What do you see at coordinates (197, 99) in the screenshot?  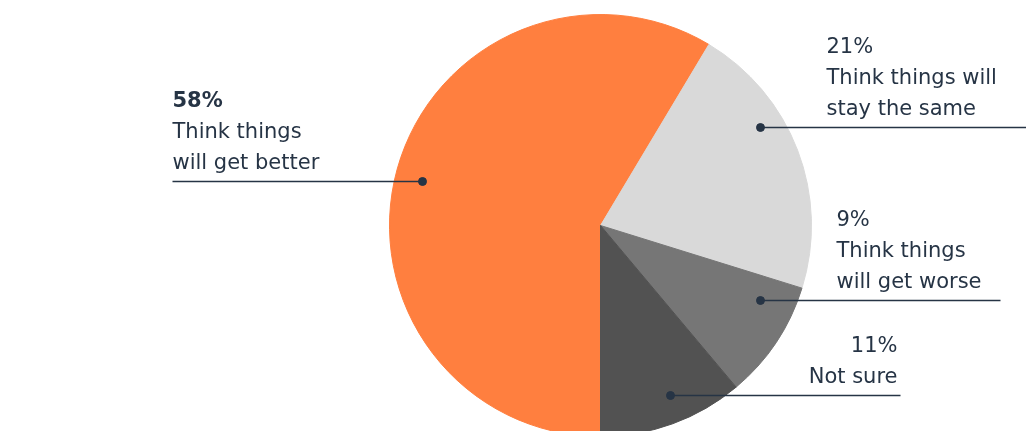 I see `data-label: 58%` at bounding box center [197, 99].